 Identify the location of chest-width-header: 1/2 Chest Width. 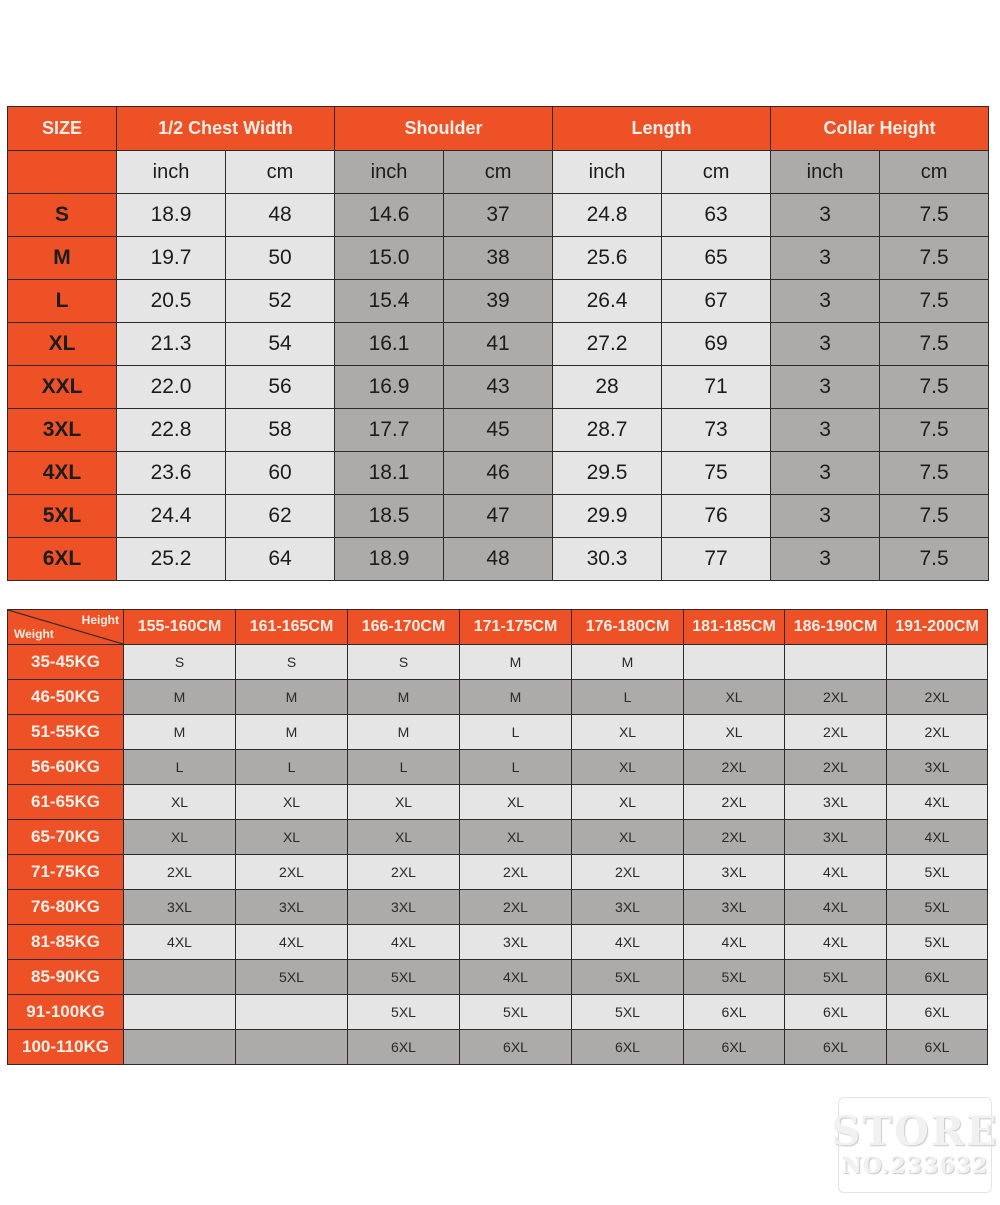
(225, 128).